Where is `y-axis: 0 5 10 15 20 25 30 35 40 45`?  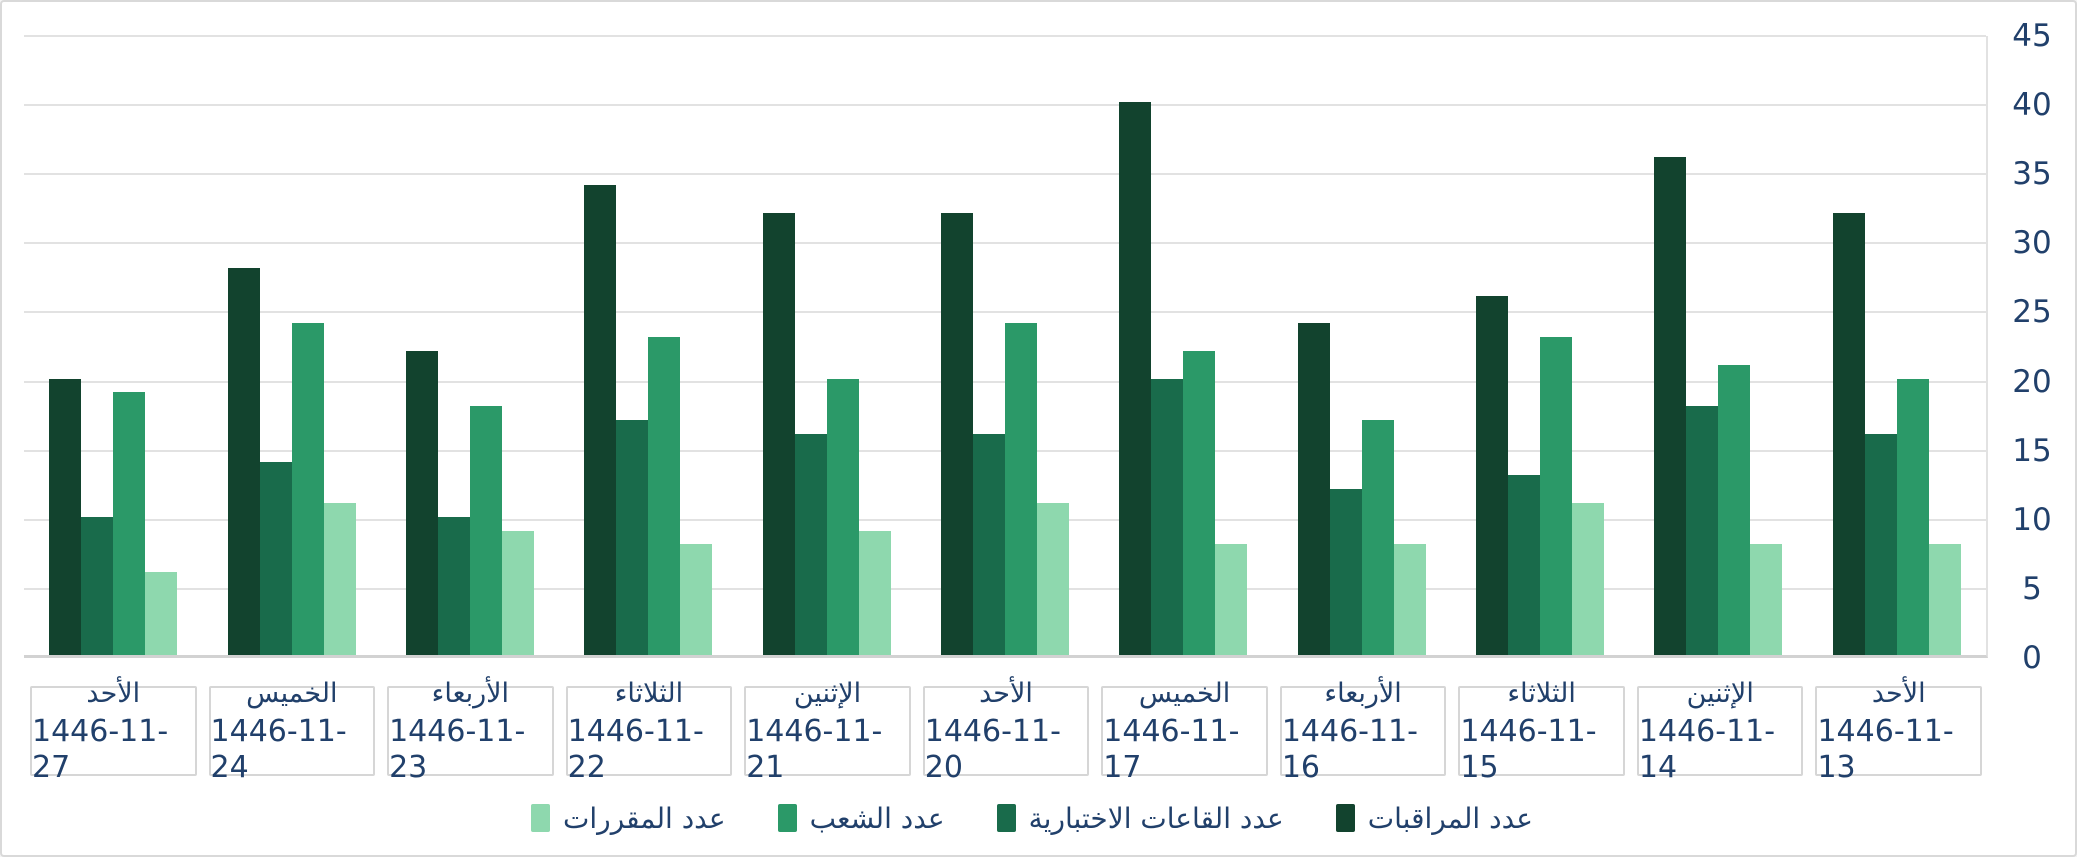
y-axis: 0 5 10 15 20 25 30 35 40 45 is located at coordinates (2032, 428).